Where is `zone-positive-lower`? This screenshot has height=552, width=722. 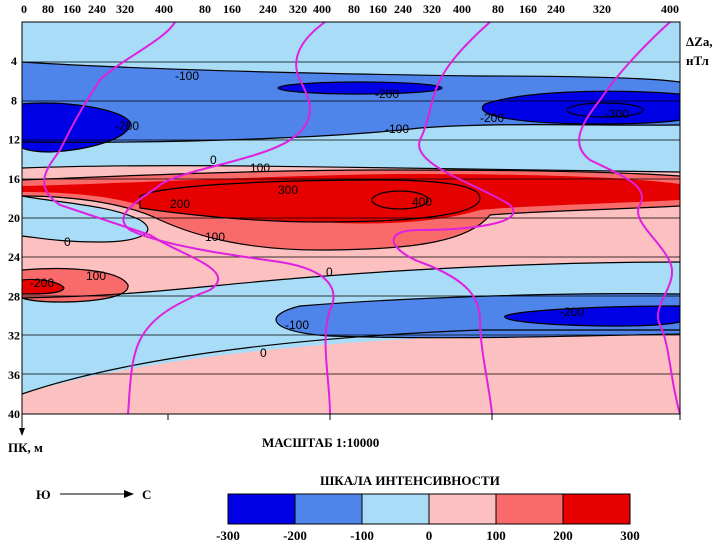 zone-positive-lower is located at coordinates (351, 372).